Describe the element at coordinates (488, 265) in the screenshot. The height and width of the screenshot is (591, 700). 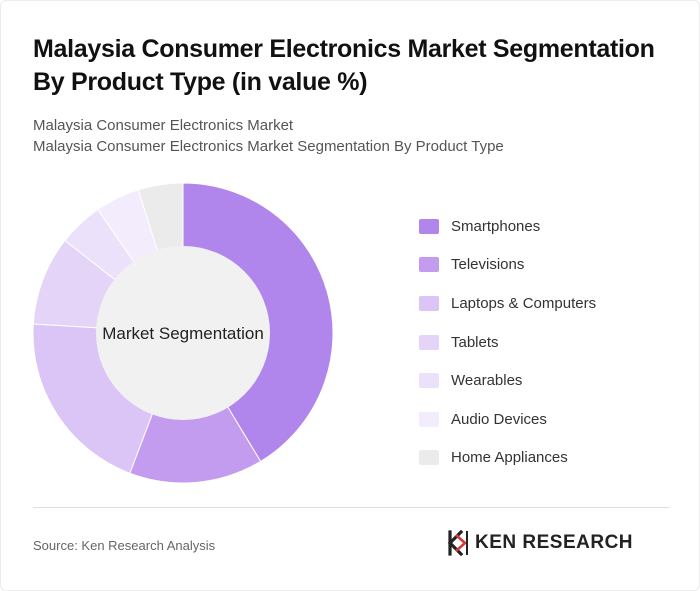
I see `legend-label: Televisions` at that location.